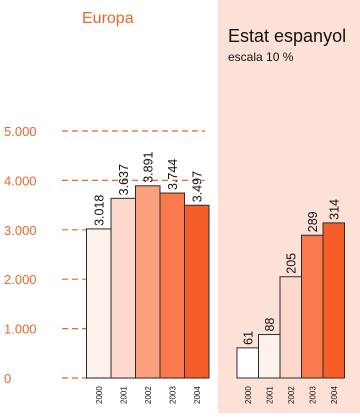 The height and width of the screenshot is (418, 360). What do you see at coordinates (312, 395) in the screenshot?
I see `spain-x-tick-label: 2003` at bounding box center [312, 395].